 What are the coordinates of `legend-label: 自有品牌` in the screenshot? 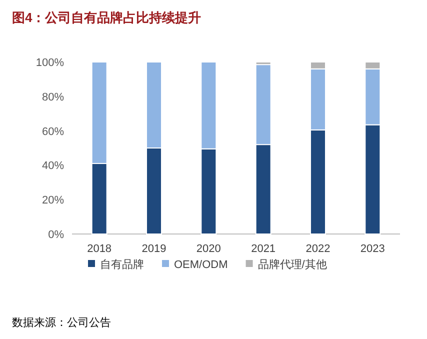 It's located at (122, 265).